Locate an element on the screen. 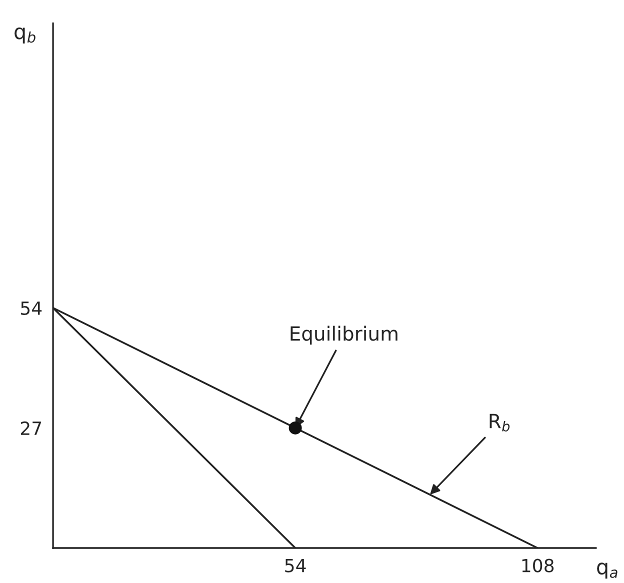 The image size is (624, 583). y-axis-title: q$_{b}$ is located at coordinates (25, 35).